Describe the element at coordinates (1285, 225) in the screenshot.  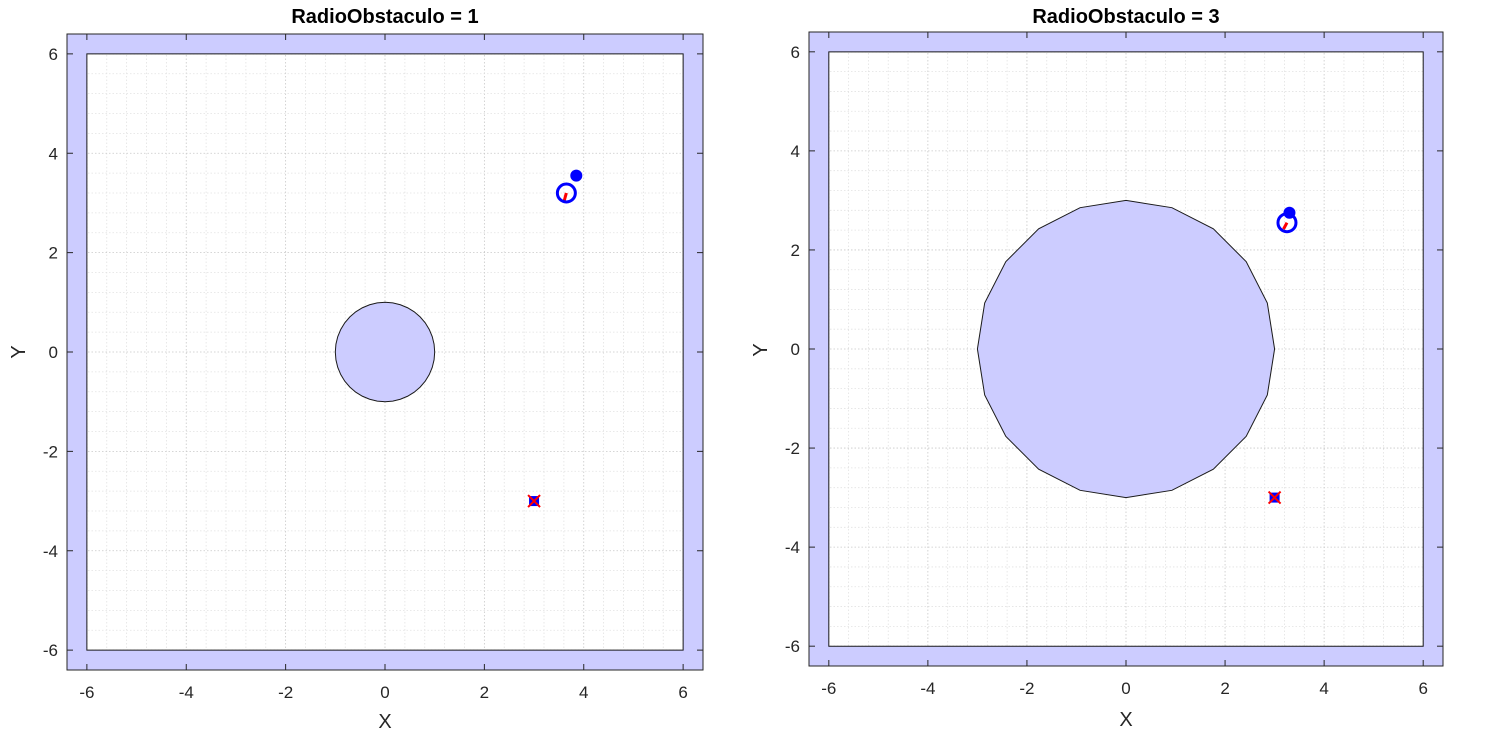
I see `robot-heading` at that location.